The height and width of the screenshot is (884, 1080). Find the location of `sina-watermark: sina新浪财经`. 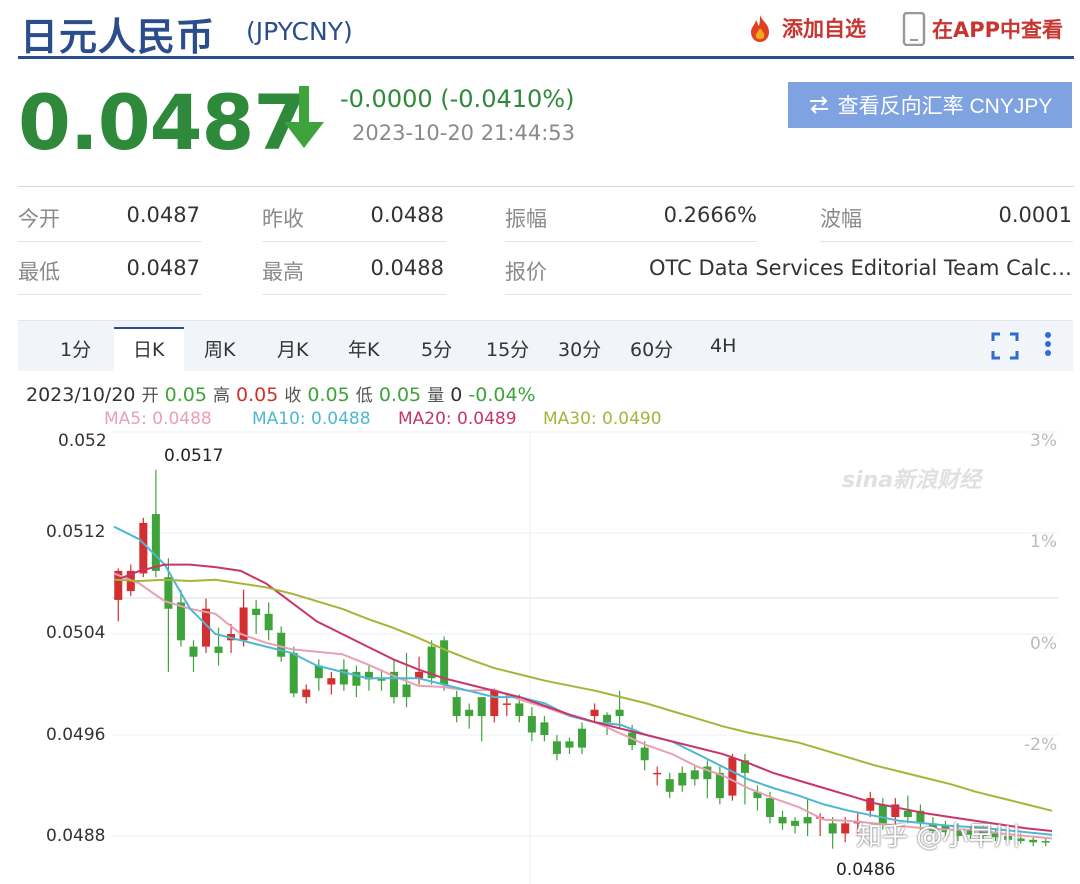

sina-watermark: sina新浪财经 is located at coordinates (912, 480).